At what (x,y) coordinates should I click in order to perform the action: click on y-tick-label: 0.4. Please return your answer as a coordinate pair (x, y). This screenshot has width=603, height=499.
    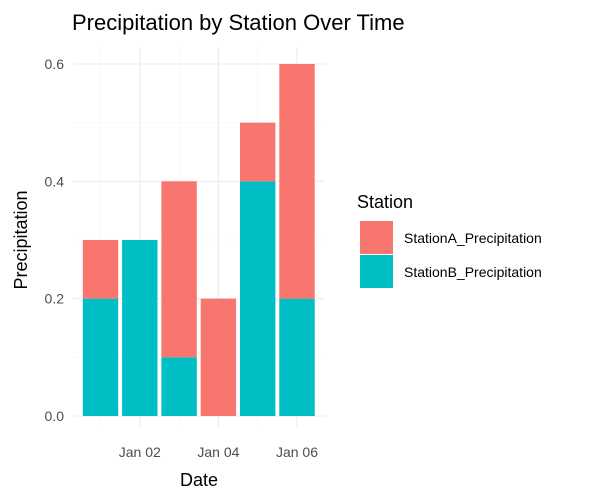
    Looking at the image, I should click on (55, 181).